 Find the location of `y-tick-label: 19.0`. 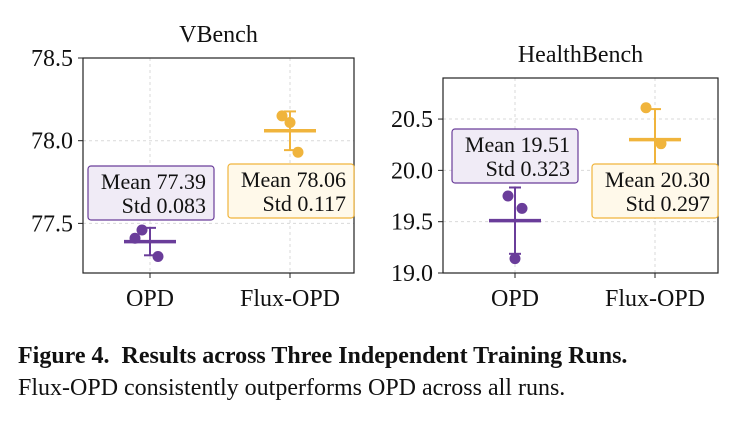

y-tick-label: 19.0 is located at coordinates (412, 274).